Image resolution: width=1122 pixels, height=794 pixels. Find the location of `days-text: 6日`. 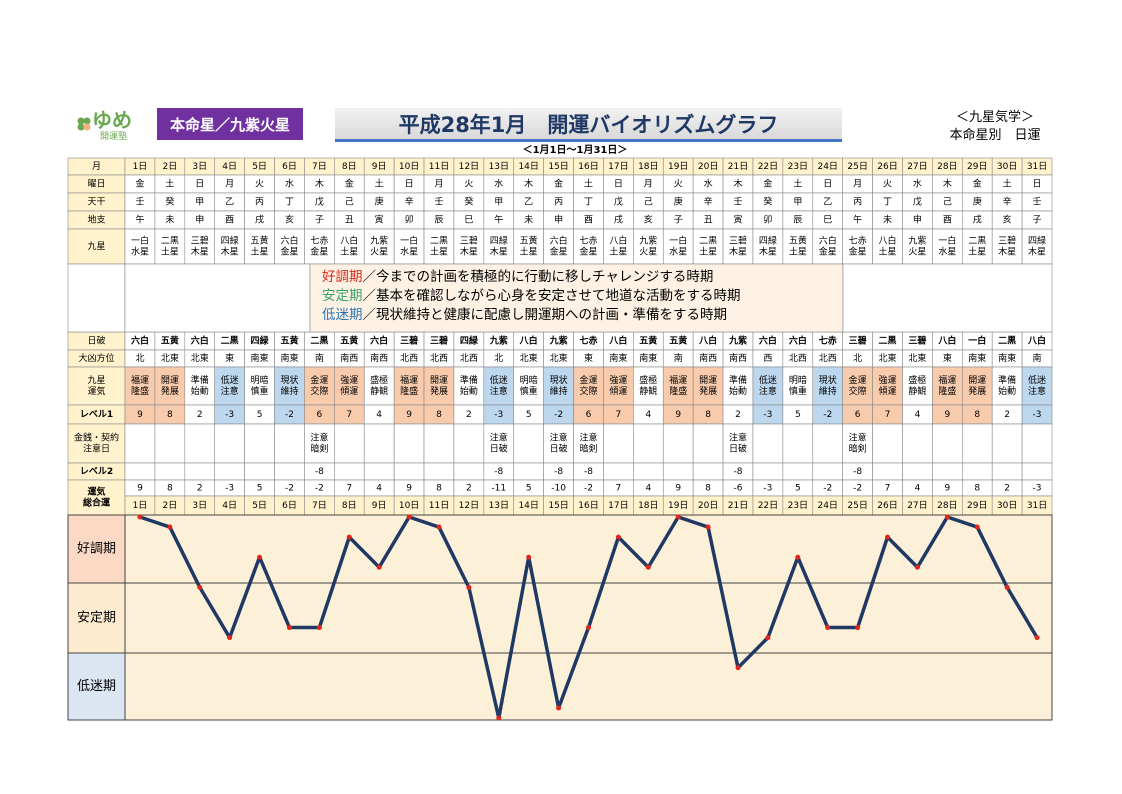

days-text: 6日 is located at coordinates (289, 166).